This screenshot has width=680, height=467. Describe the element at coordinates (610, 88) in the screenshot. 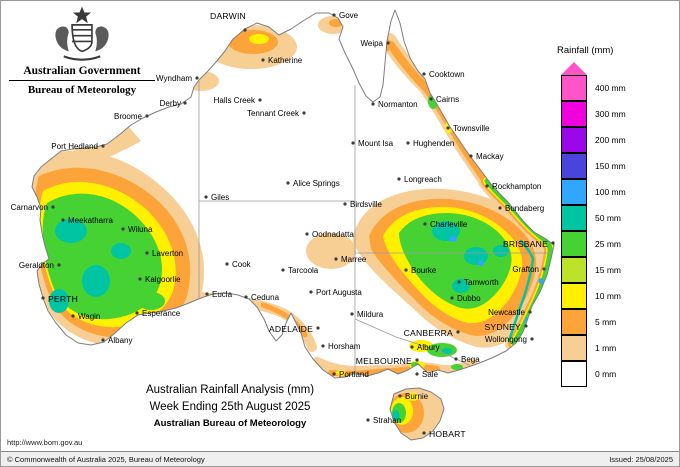

I see `legend-label: 400 mm` at that location.